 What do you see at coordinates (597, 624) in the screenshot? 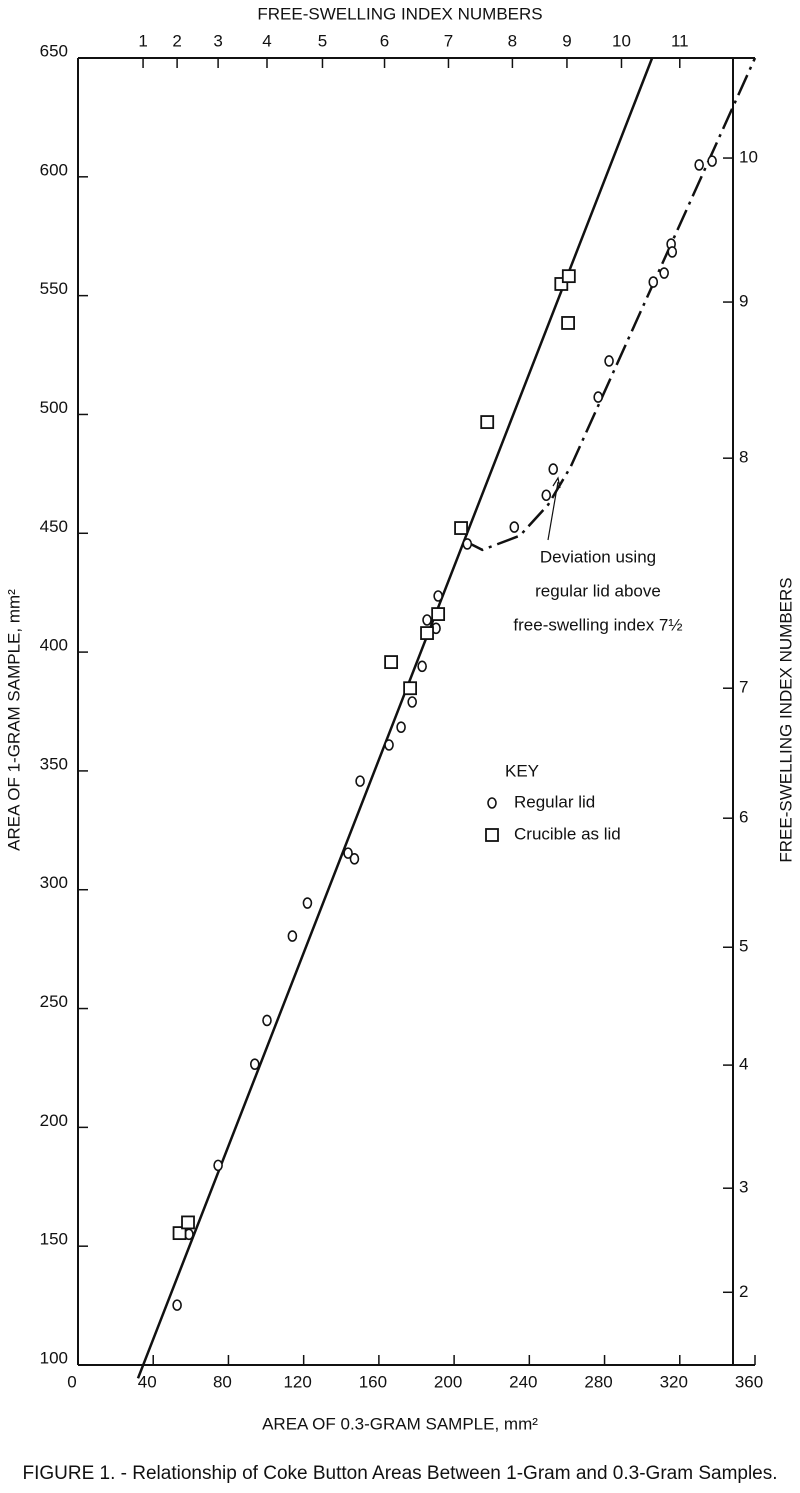
I see `annotation: free-swelling index 7½` at bounding box center [597, 624].